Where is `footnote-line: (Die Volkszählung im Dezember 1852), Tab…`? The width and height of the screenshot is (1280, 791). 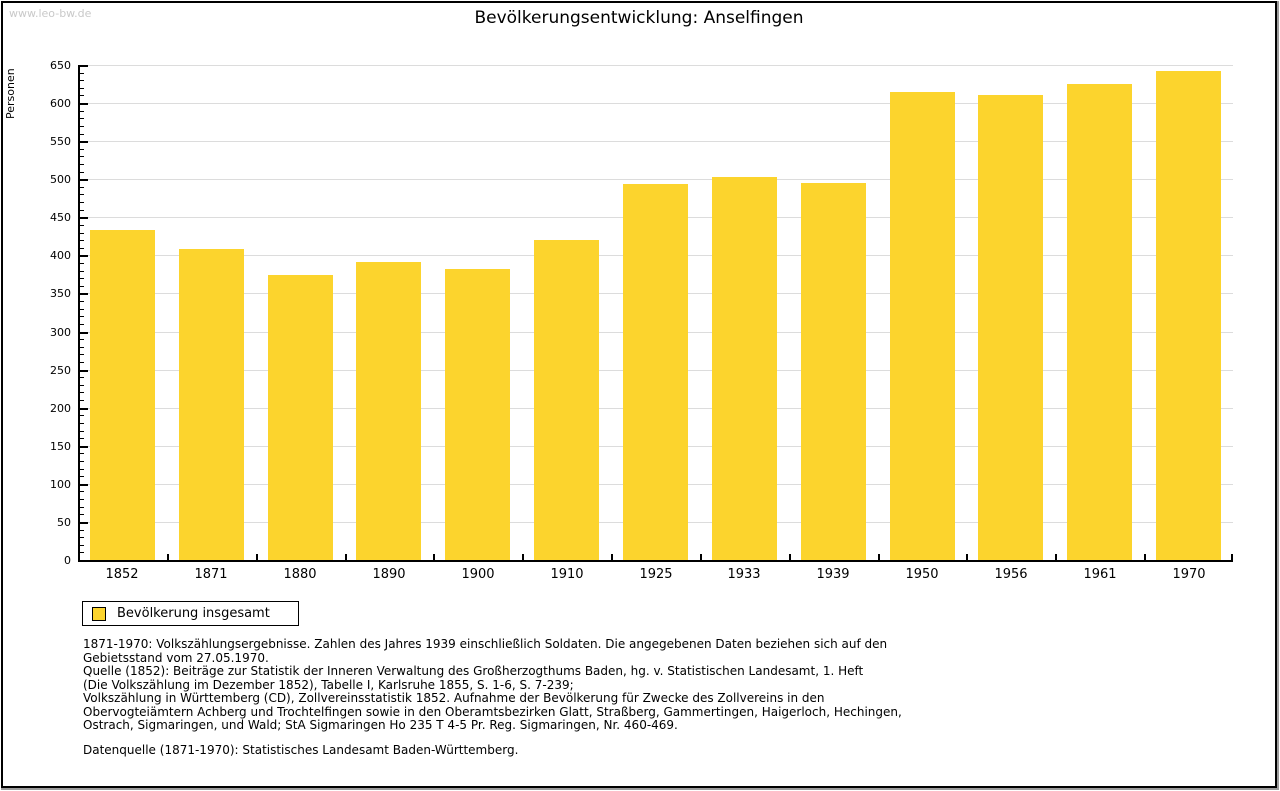 footnote-line: (Die Volkszählung im Dezember 1852), Tab… is located at coordinates (328, 684).